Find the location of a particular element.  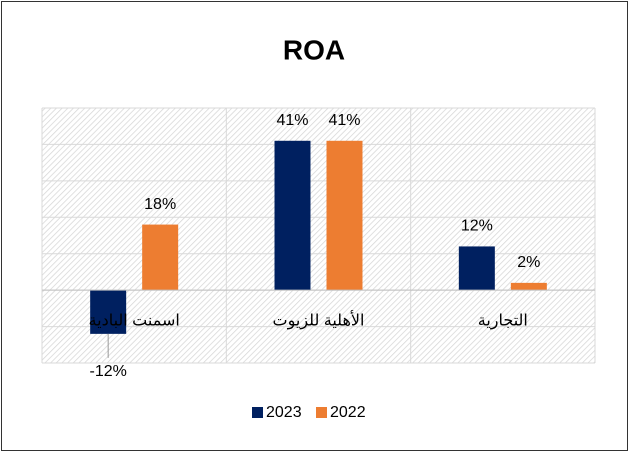

data-label: 2% is located at coordinates (528, 262).